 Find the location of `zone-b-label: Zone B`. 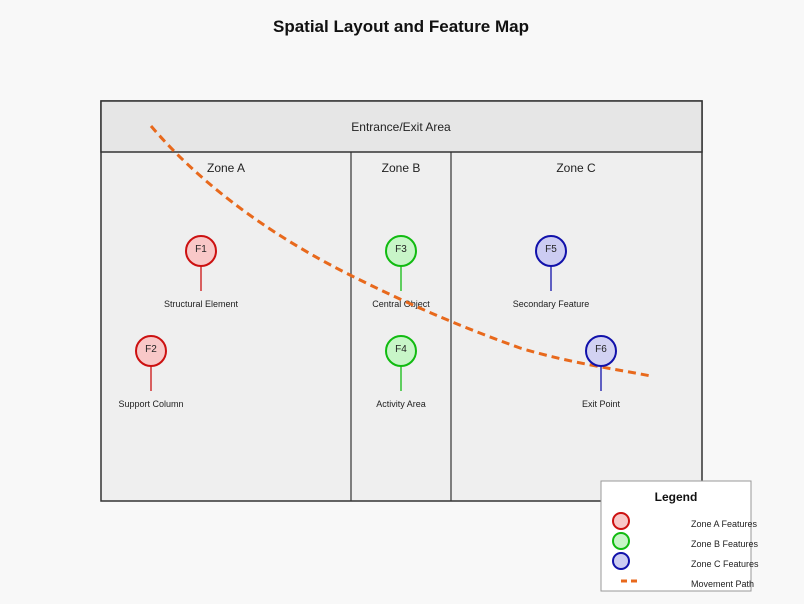

zone-b-label: Zone B is located at coordinates (401, 168).